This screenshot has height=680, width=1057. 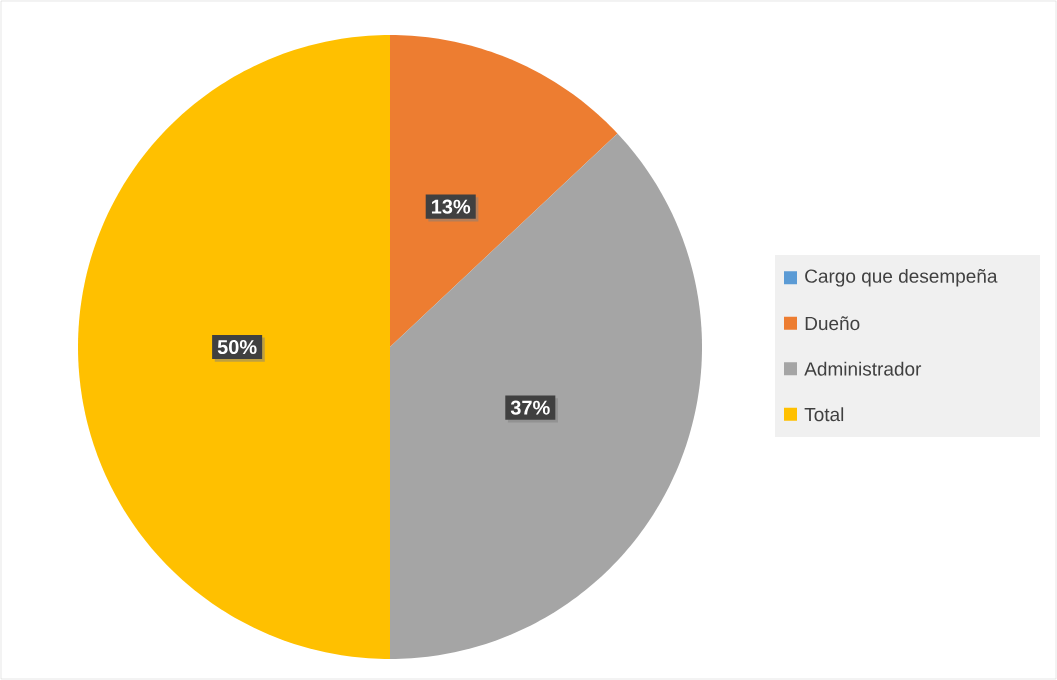 What do you see at coordinates (530, 407) in the screenshot?
I see `data-label: 37%` at bounding box center [530, 407].